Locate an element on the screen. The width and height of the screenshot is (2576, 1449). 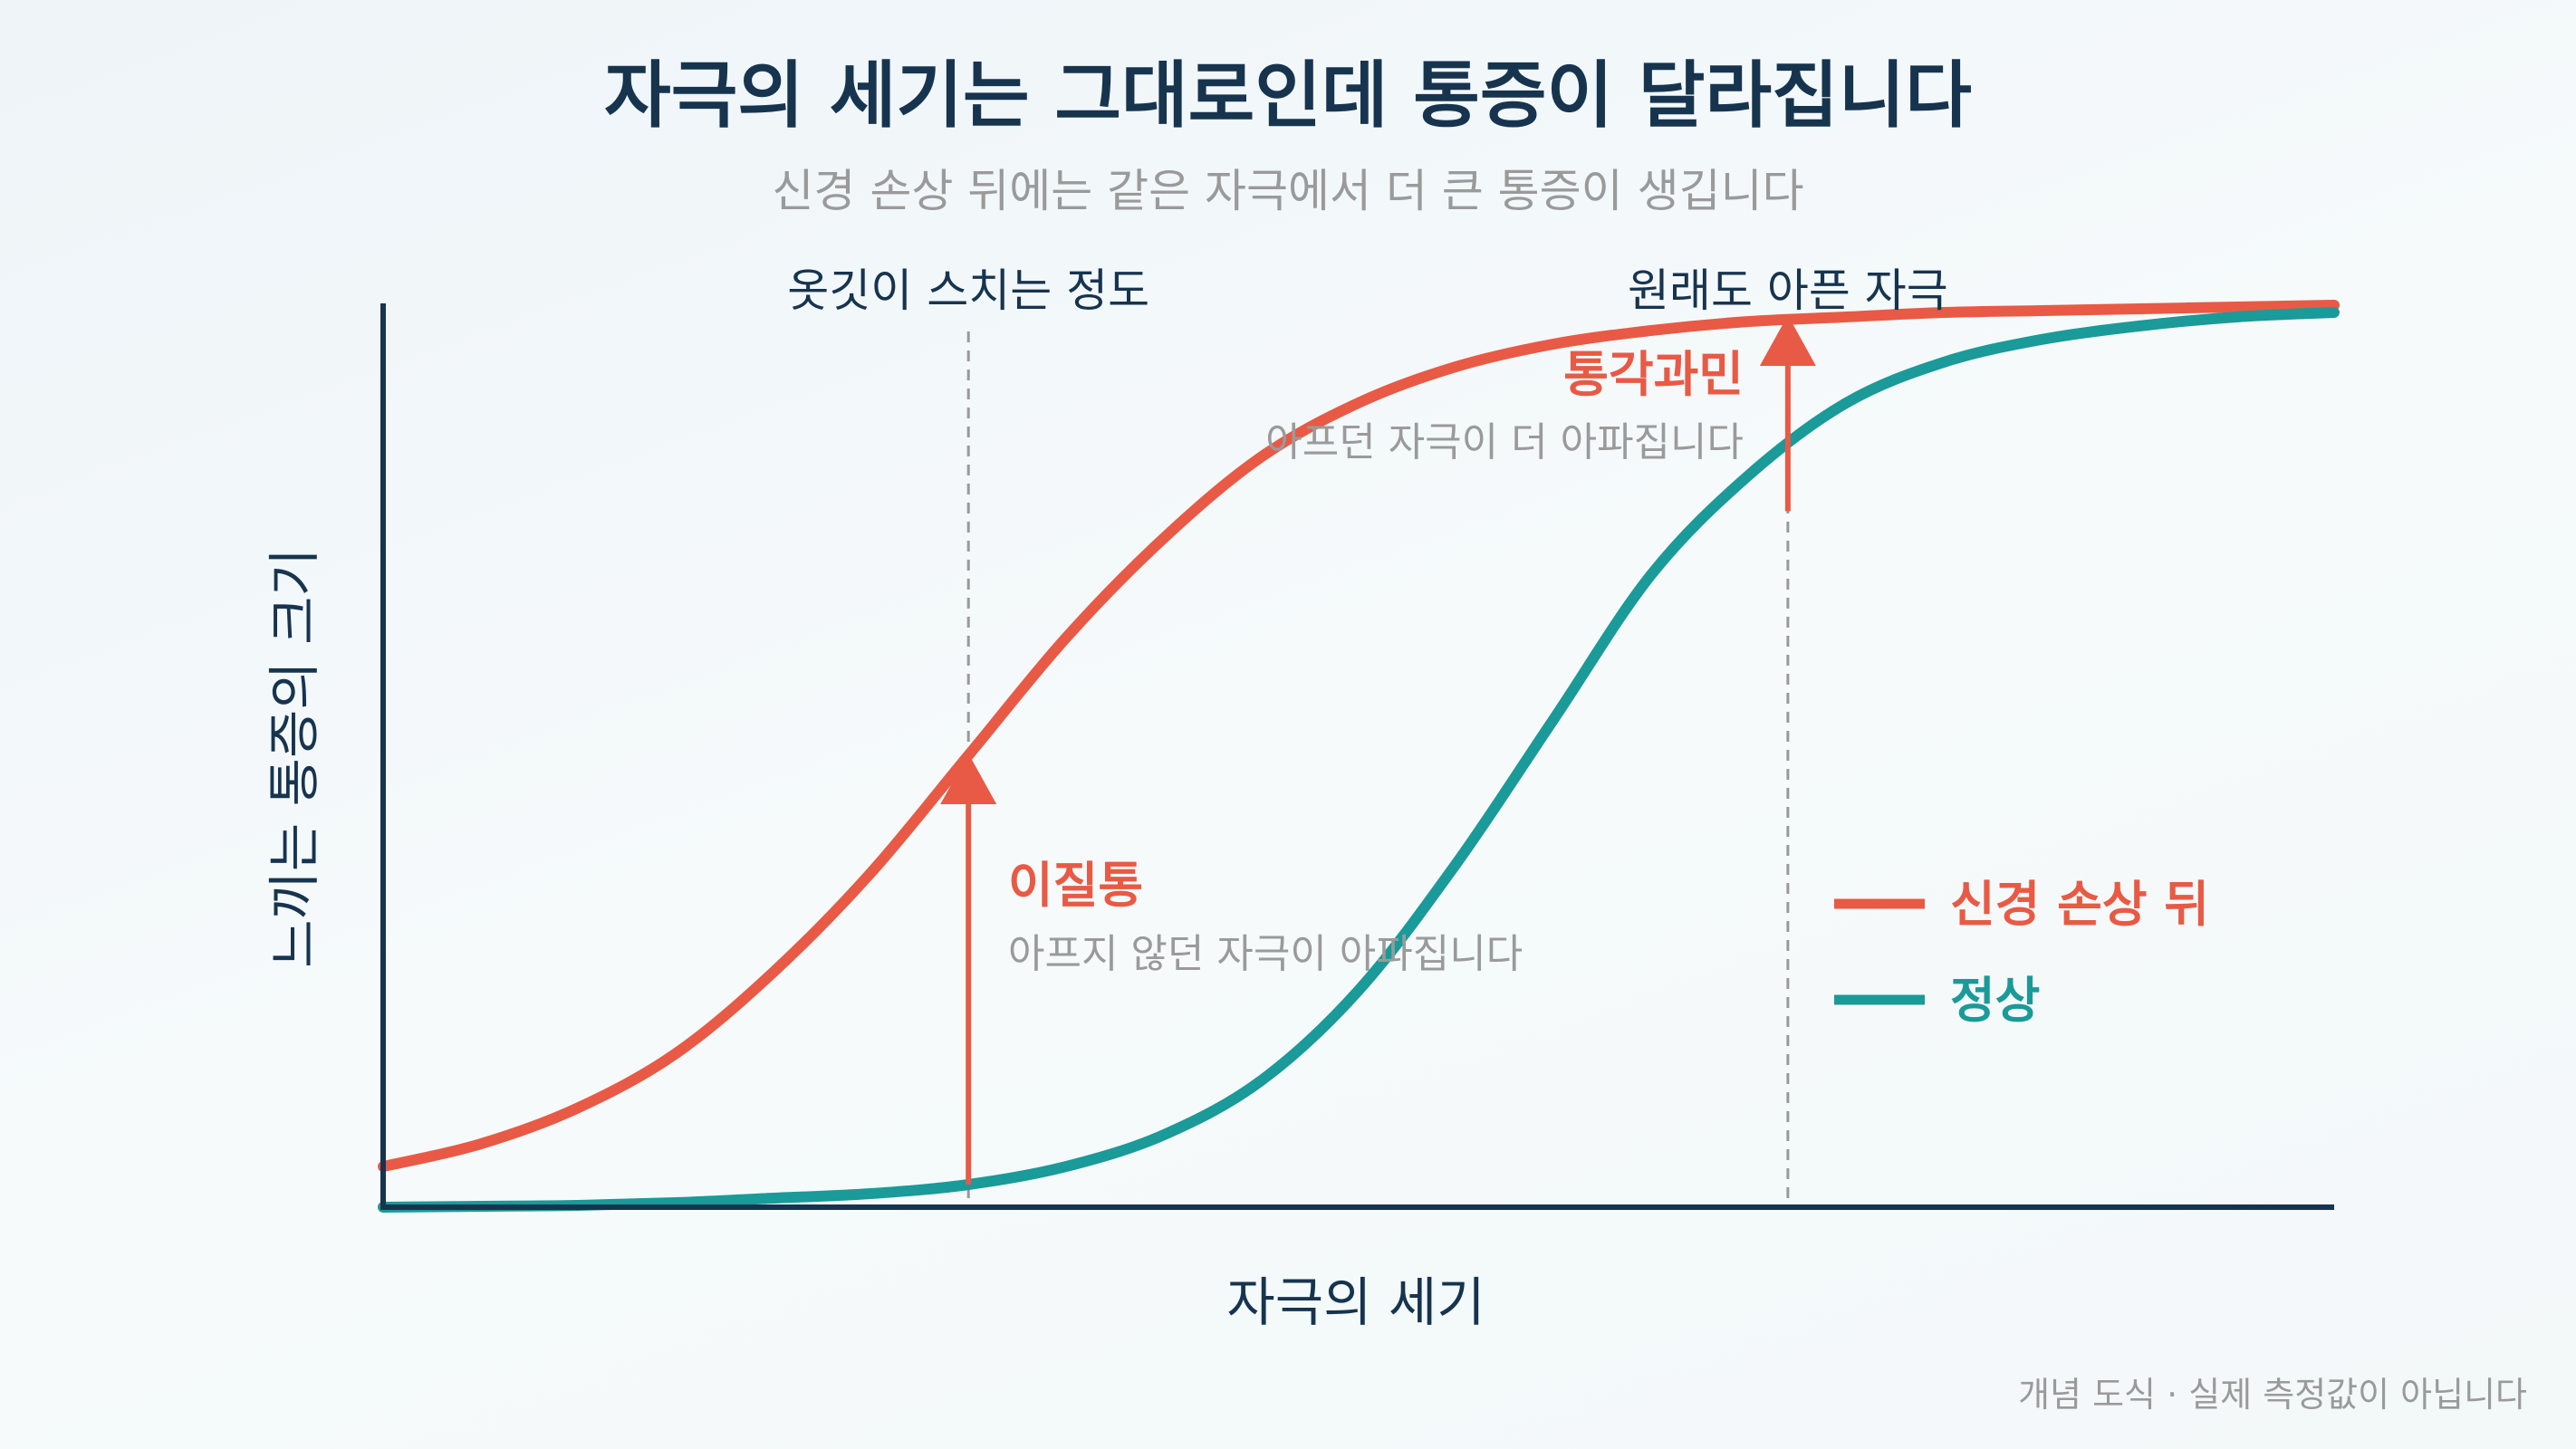
legend: 신경 손상 뒤 정상 is located at coordinates (2021, 952).